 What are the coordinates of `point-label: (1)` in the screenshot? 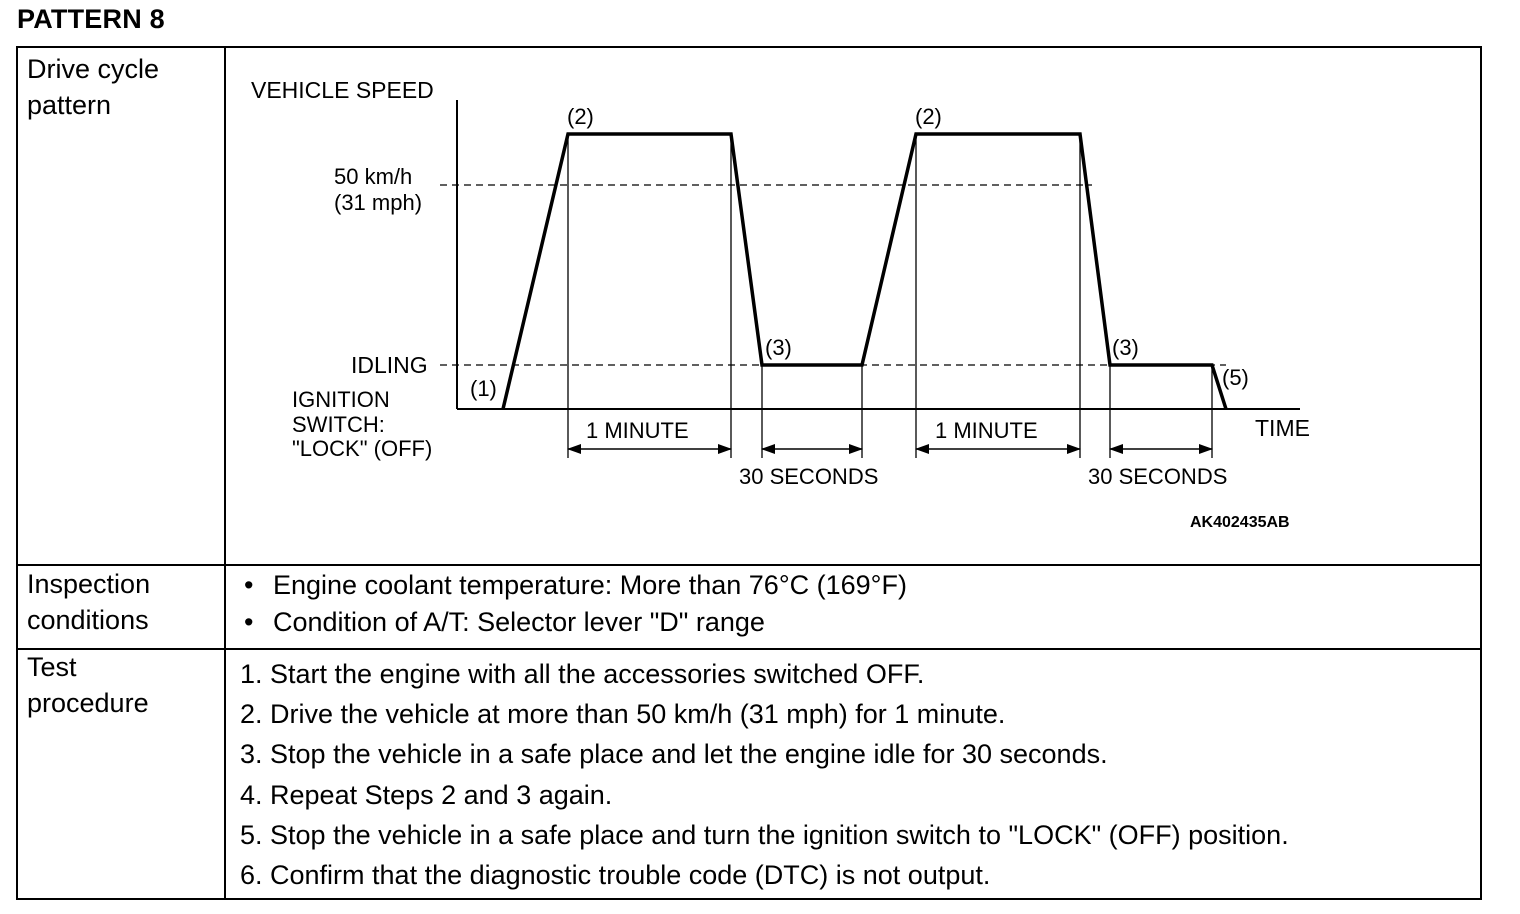 It's located at (483, 388).